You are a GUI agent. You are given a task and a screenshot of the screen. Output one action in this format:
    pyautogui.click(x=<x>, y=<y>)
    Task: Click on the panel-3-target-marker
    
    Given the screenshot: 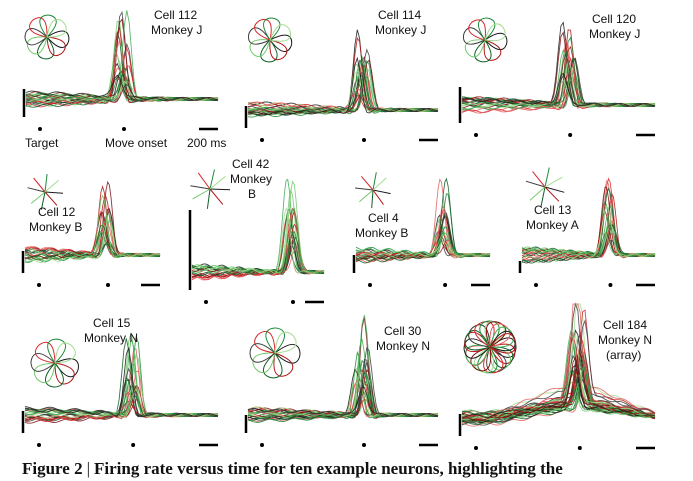 What is the action you would take?
    pyautogui.click(x=476, y=135)
    